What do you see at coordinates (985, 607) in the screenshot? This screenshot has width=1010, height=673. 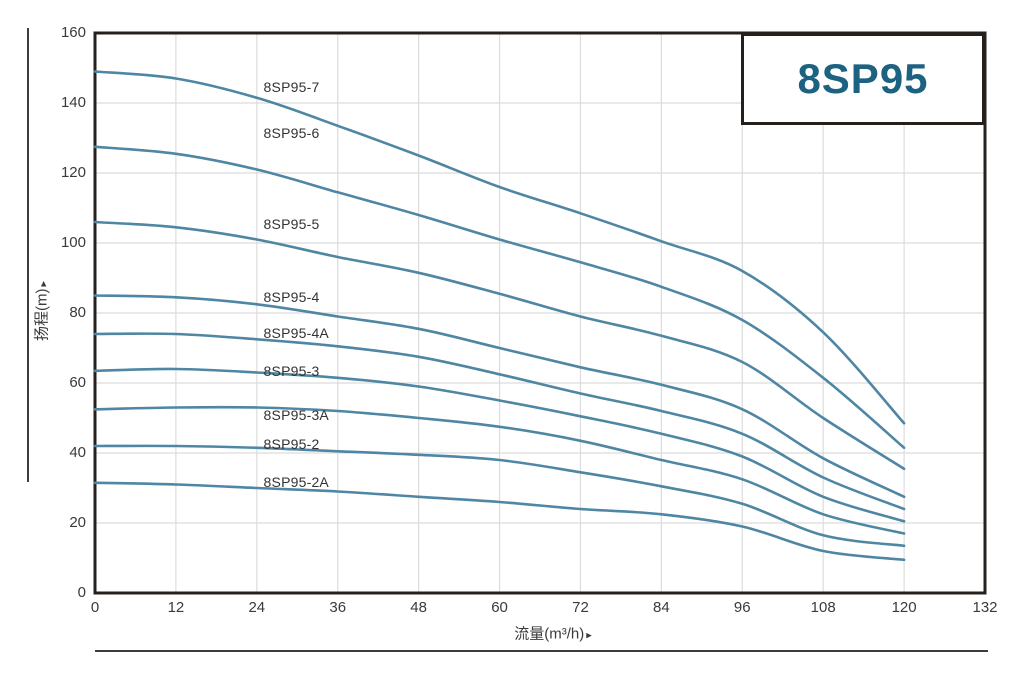 I see `x-tick-label-132: 132` at bounding box center [985, 607].